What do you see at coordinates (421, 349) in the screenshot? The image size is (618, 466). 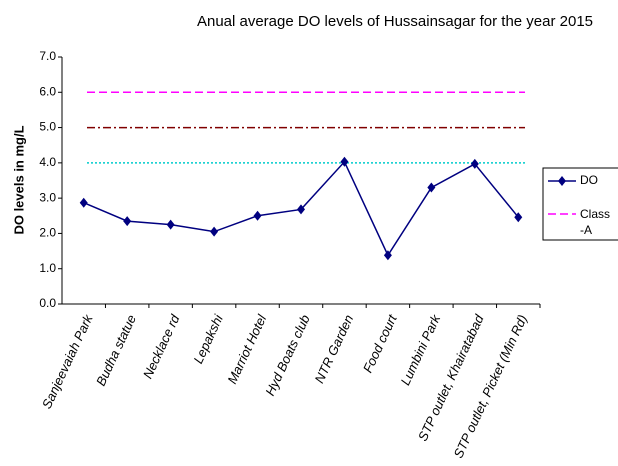 I see `x-tick-label: Lumbini Park` at bounding box center [421, 349].